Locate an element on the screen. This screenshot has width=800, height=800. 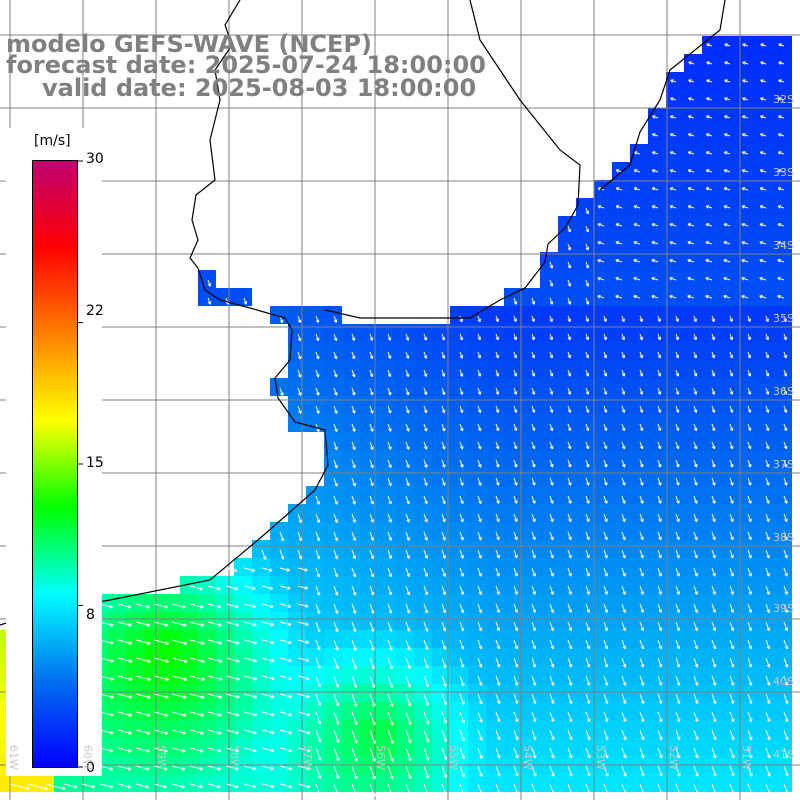
lon-label-55w: 55W is located at coordinates (453, 757).